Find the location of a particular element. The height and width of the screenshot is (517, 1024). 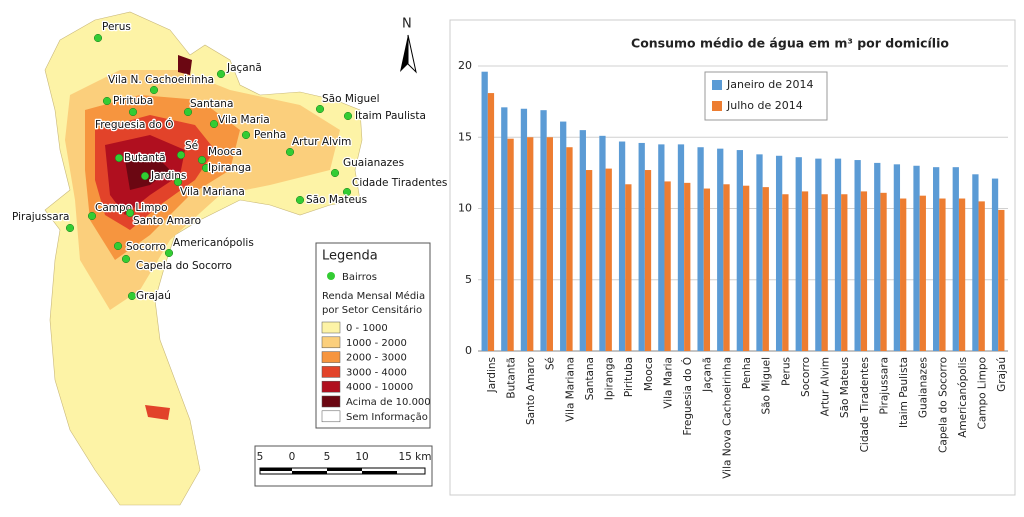

y-tick-label: 10 is located at coordinates (465, 208).